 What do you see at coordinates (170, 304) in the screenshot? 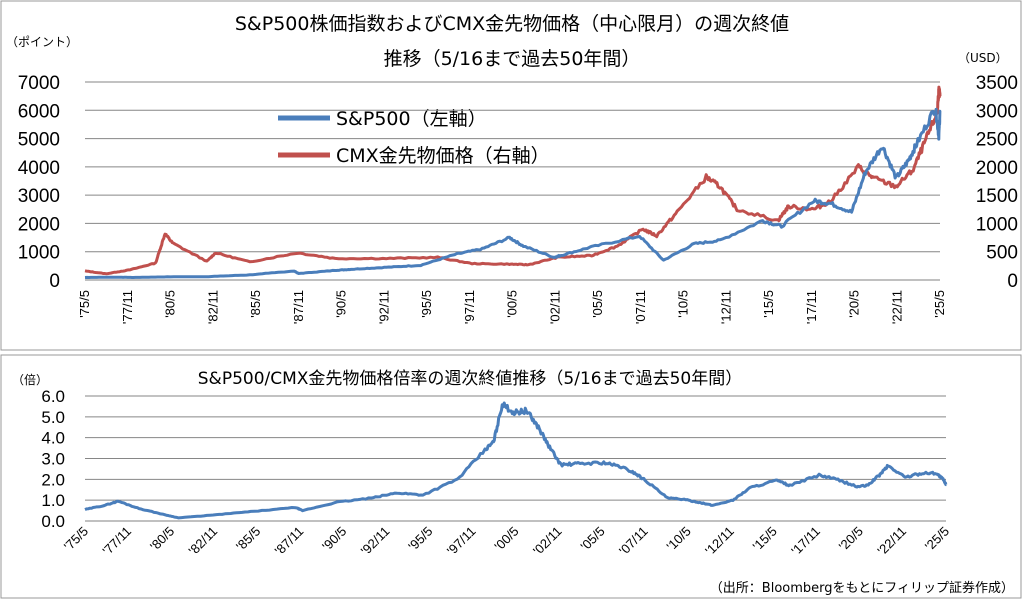
I see `top-x-tick-label: '80/5` at bounding box center [170, 304].